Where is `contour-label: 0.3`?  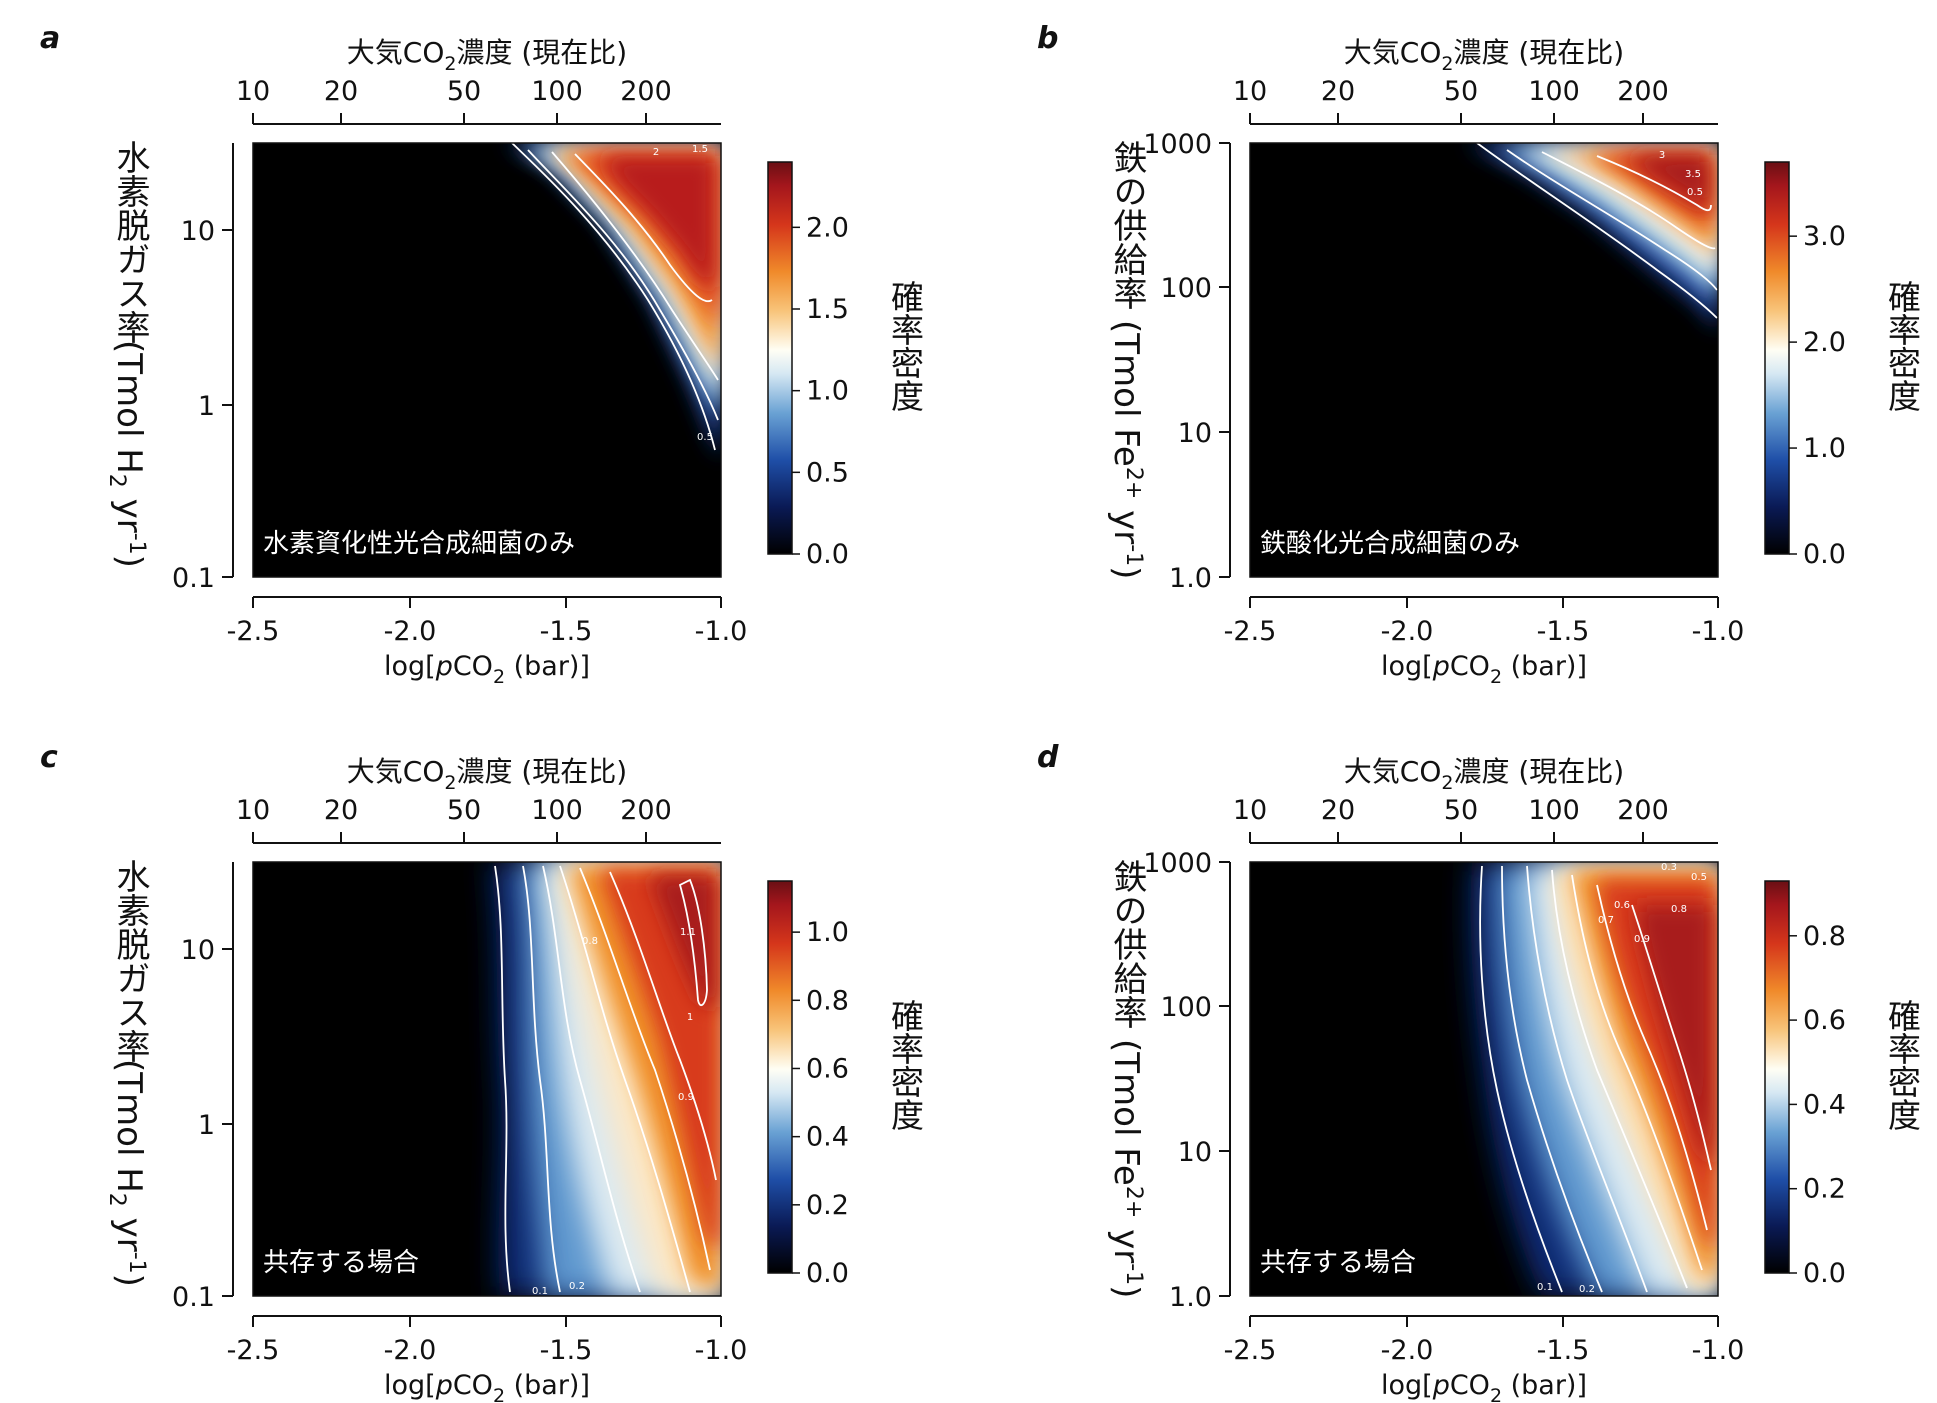 contour-label: 0.3 is located at coordinates (1669, 867).